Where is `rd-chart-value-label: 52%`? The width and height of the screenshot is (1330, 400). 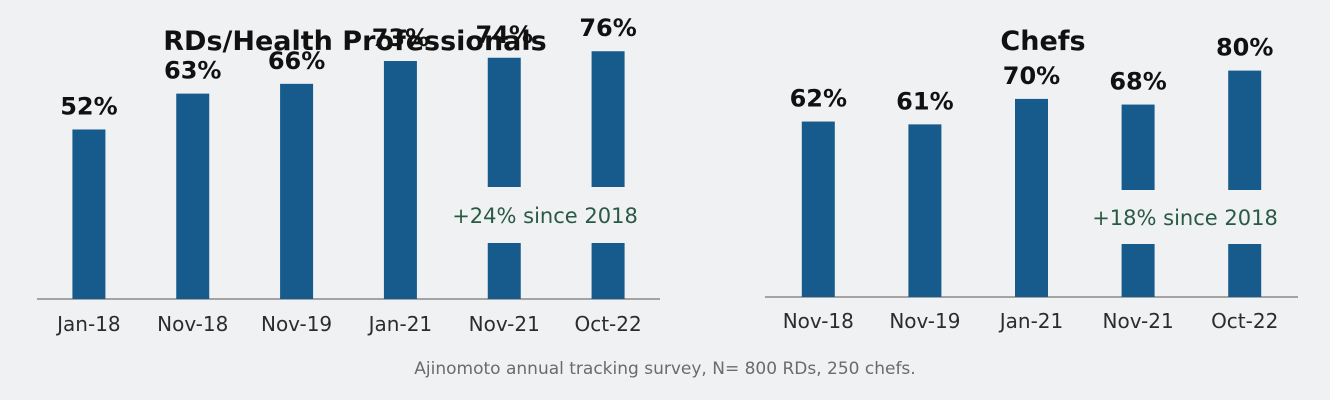
rd-chart-value-label: 52% is located at coordinates (88, 106).